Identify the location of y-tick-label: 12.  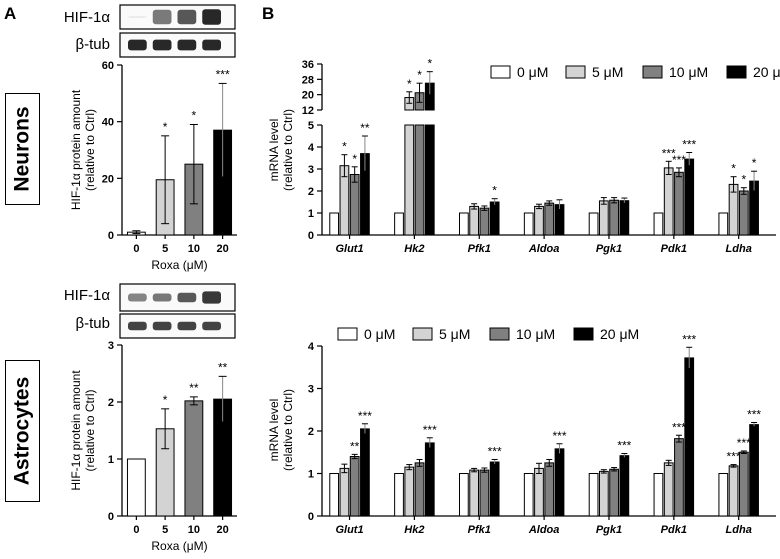
(308, 111).